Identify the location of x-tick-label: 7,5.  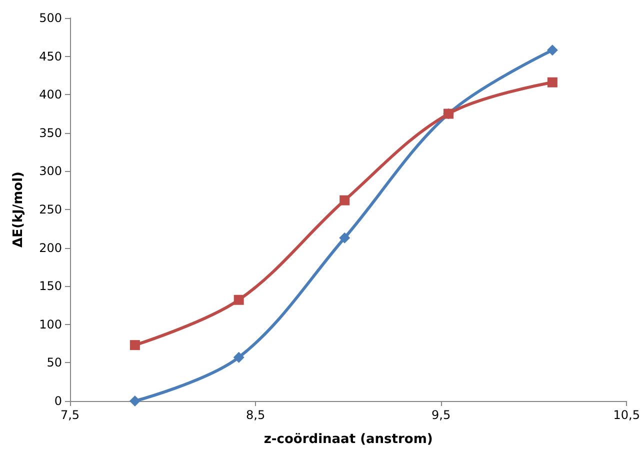
(70, 415).